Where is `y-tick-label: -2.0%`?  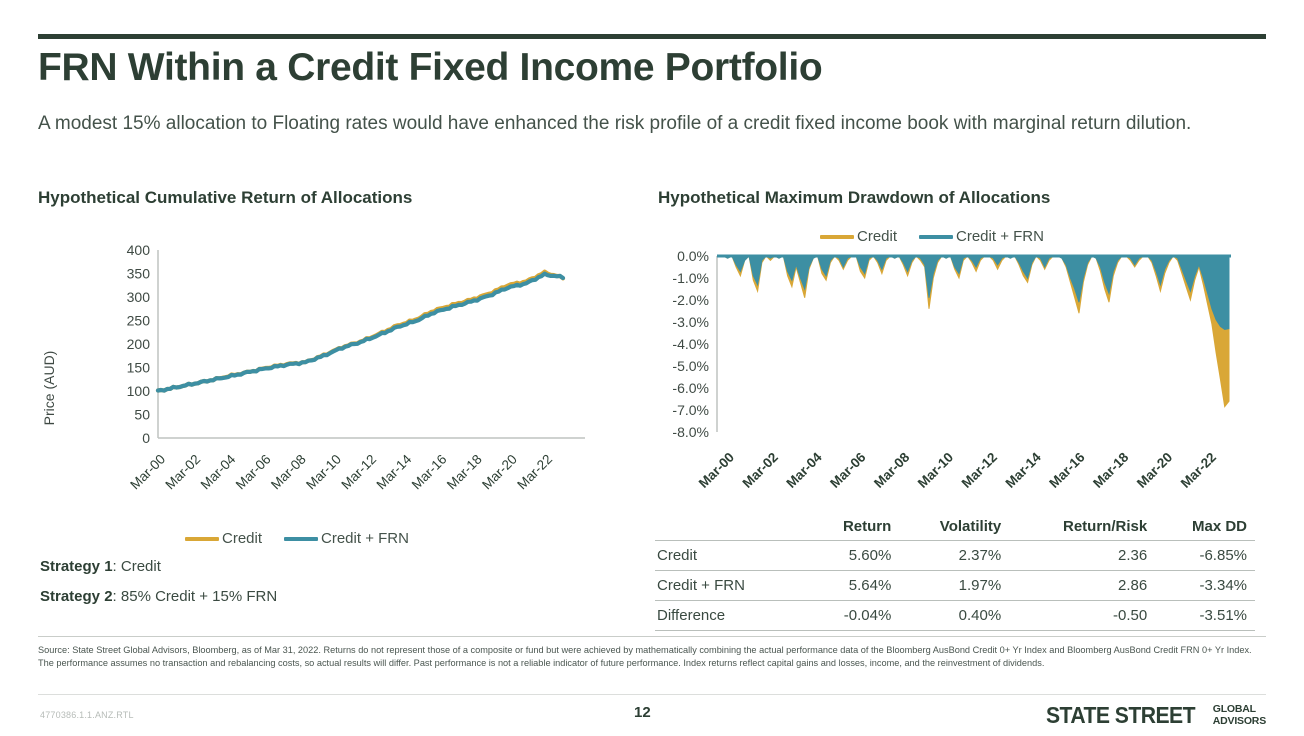 y-tick-label: -2.0% is located at coordinates (690, 300).